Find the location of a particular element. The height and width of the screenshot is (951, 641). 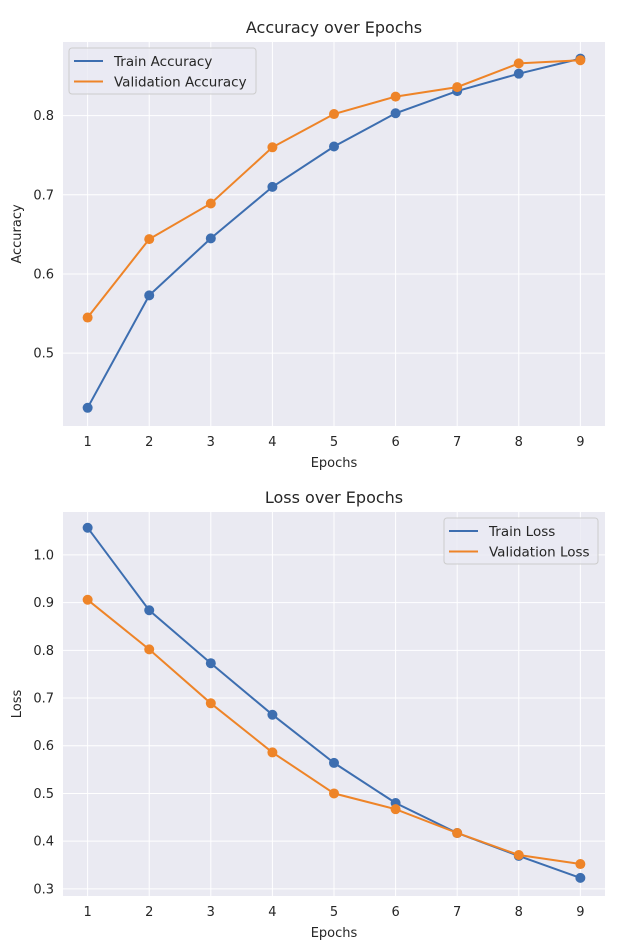

legend: Train Accuracy Validation Accuracy is located at coordinates (162, 71).